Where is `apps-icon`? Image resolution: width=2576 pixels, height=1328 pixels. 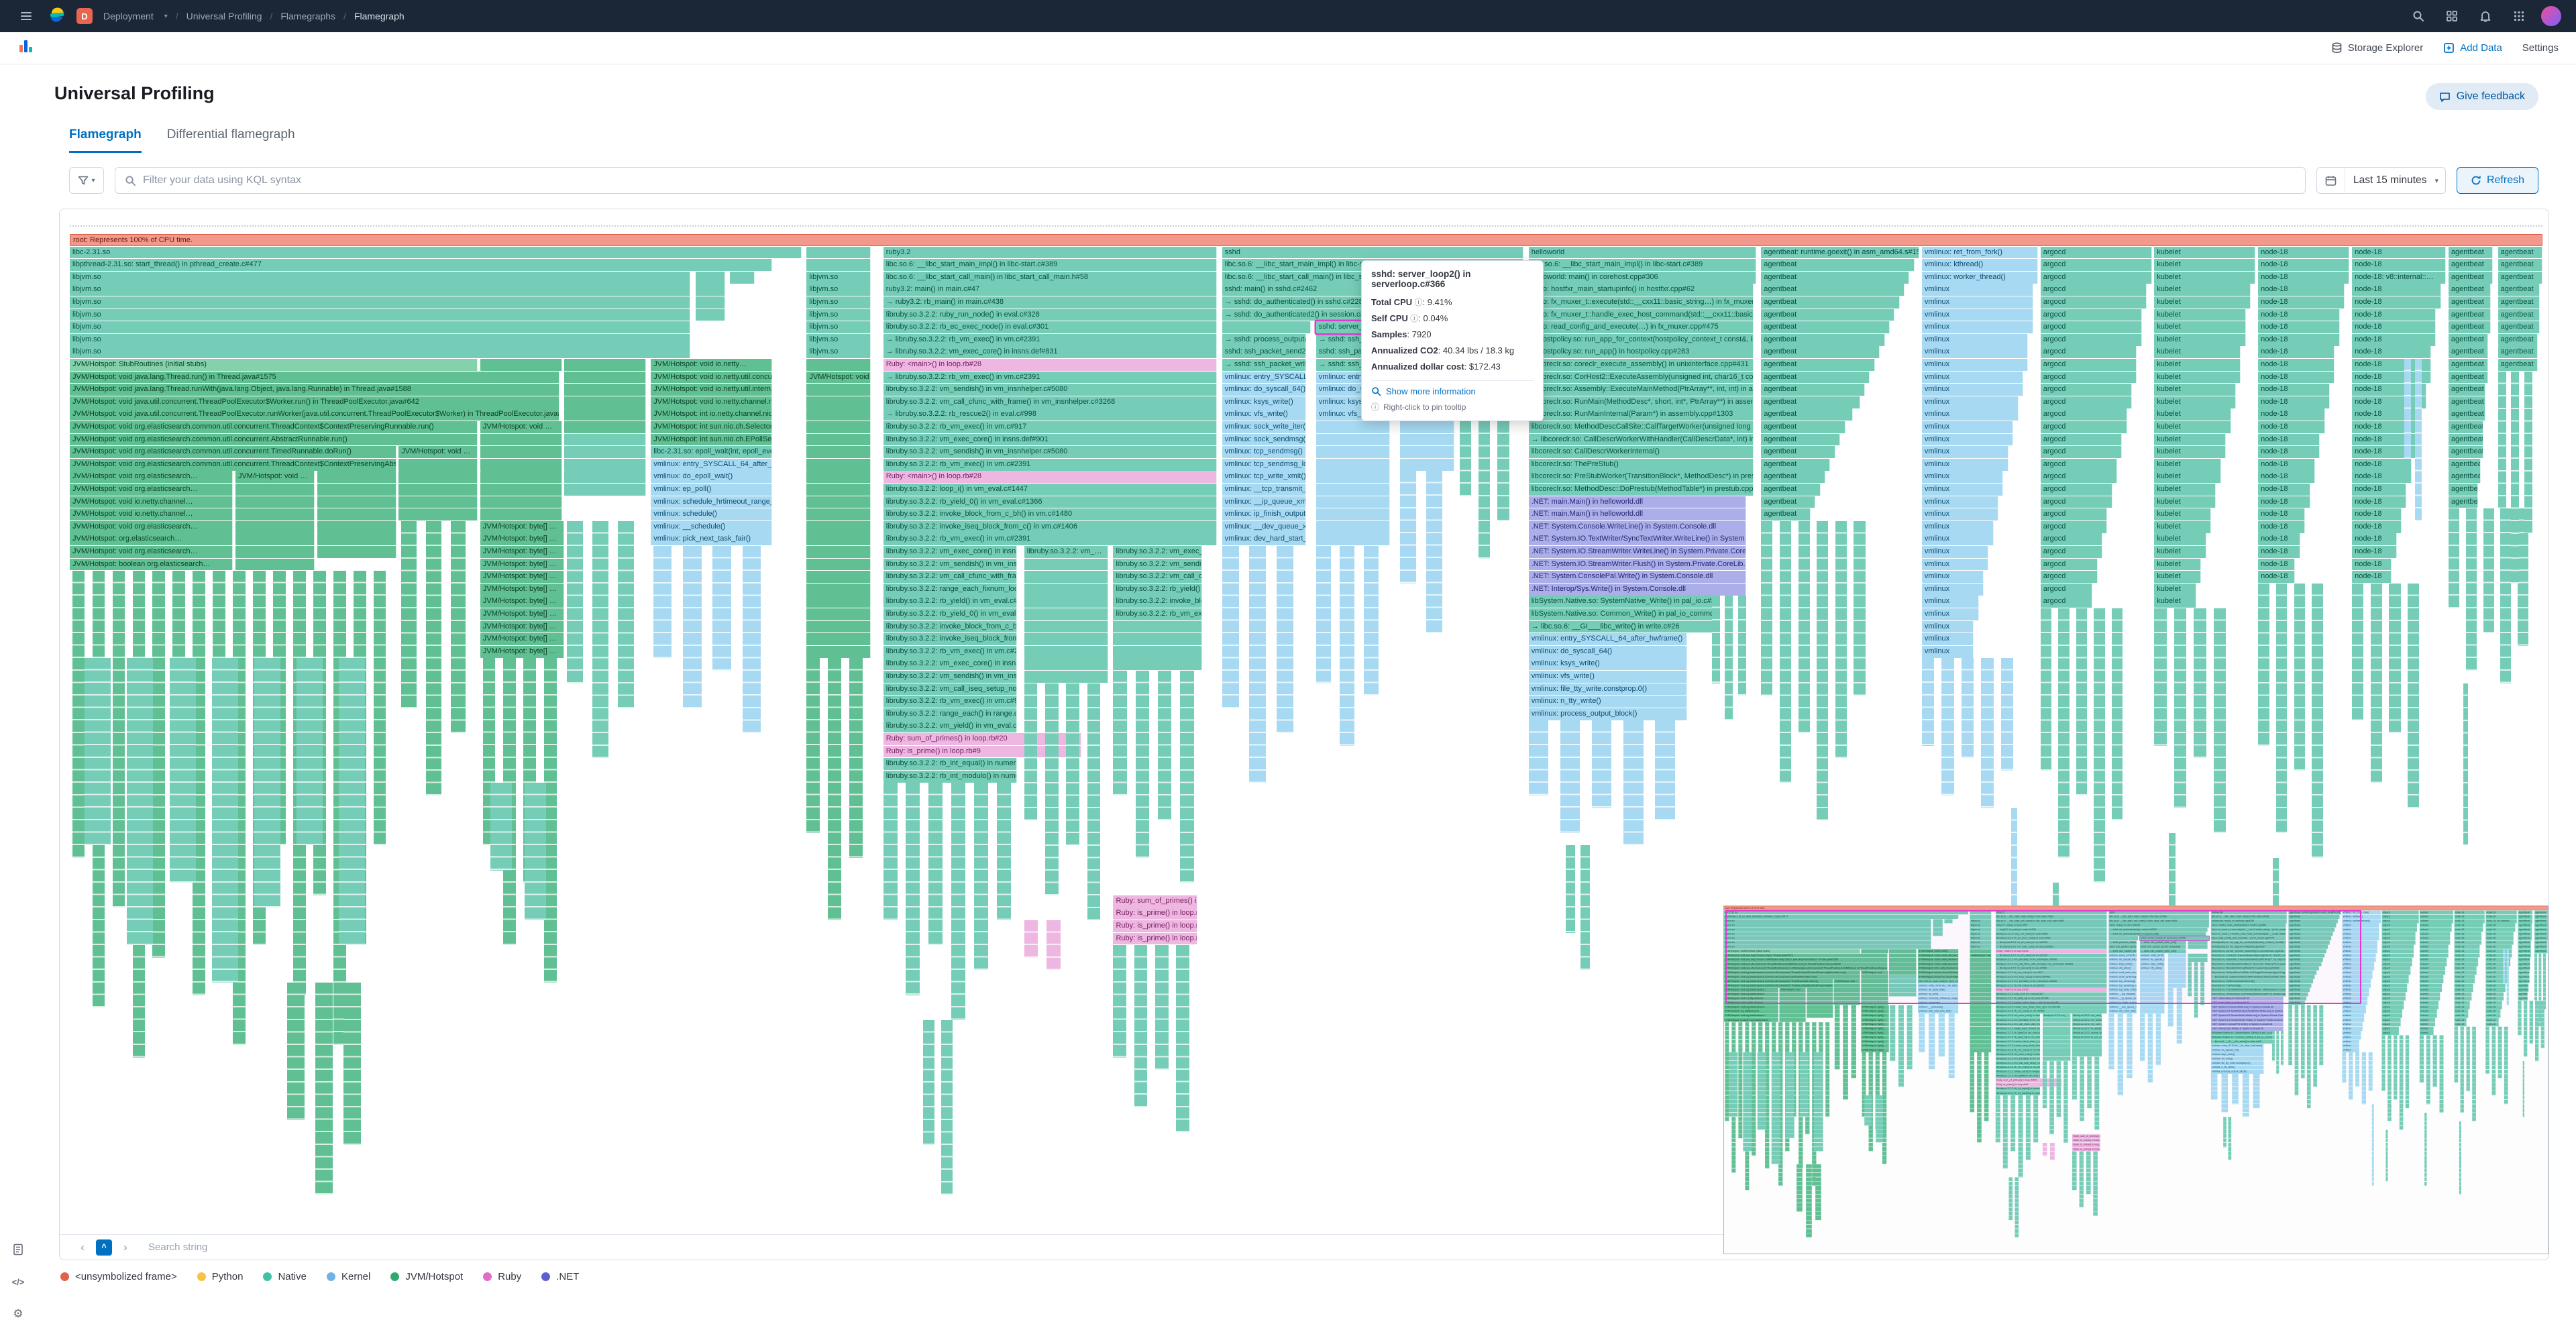
apps-icon is located at coordinates (2519, 16).